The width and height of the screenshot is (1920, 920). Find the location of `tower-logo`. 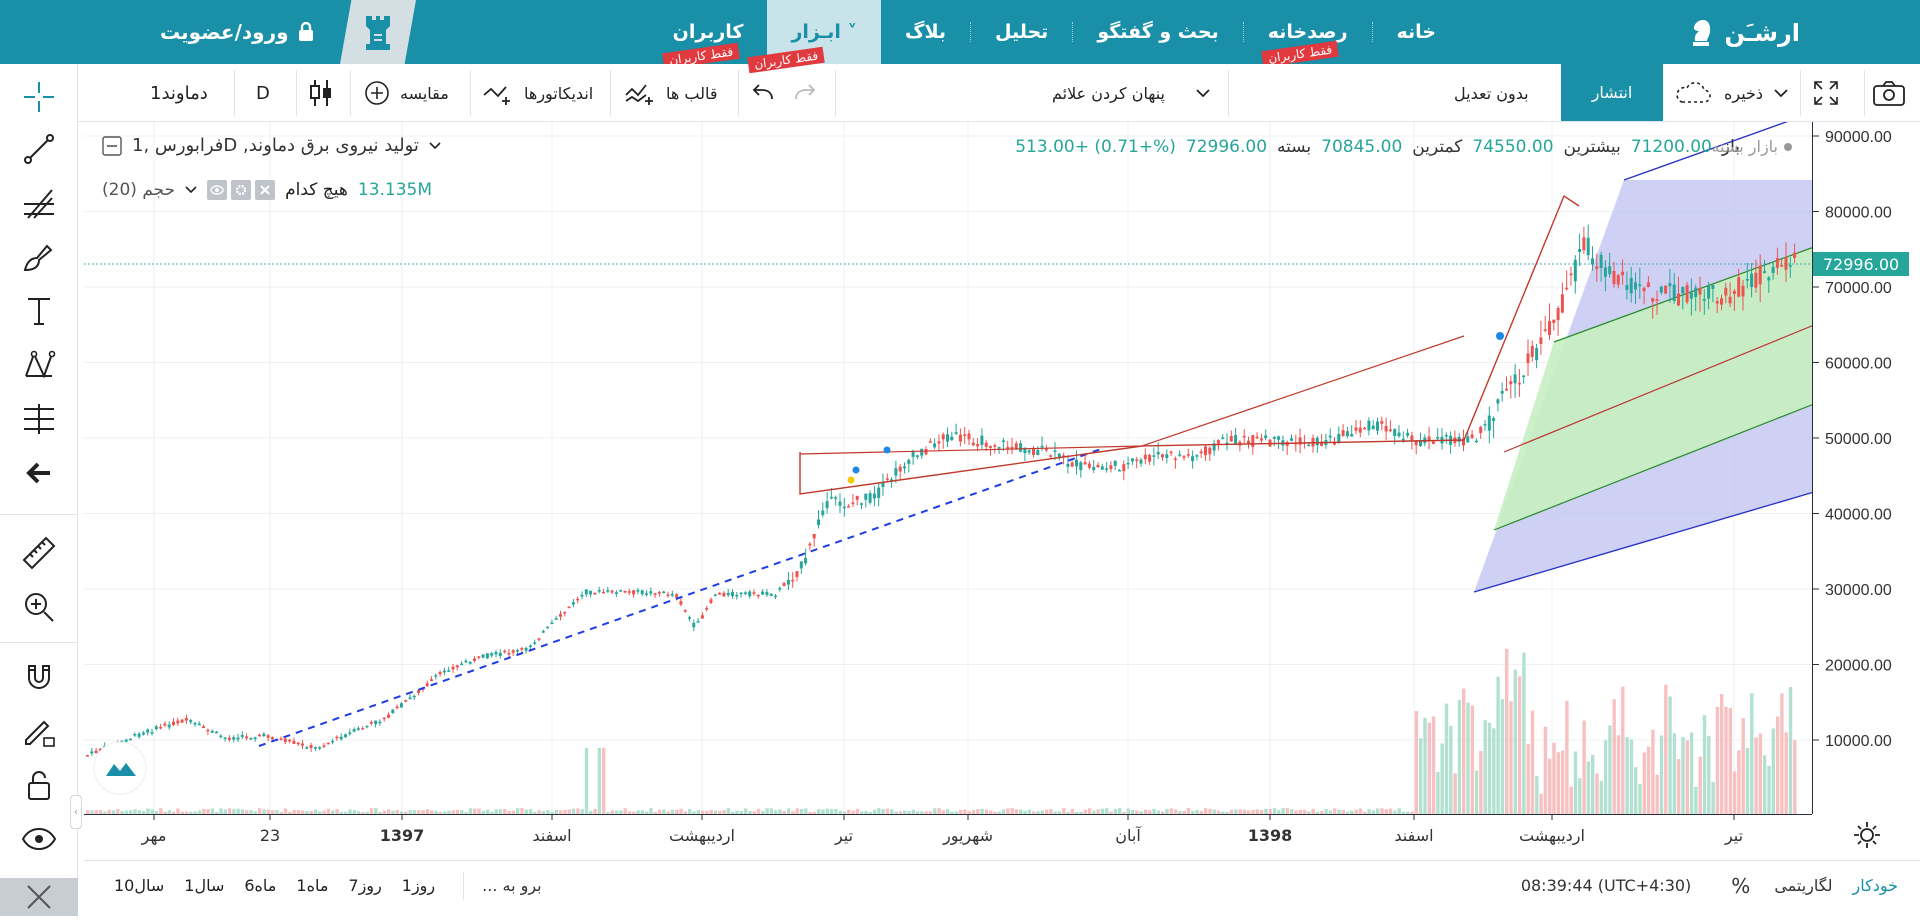

tower-logo is located at coordinates (378, 32).